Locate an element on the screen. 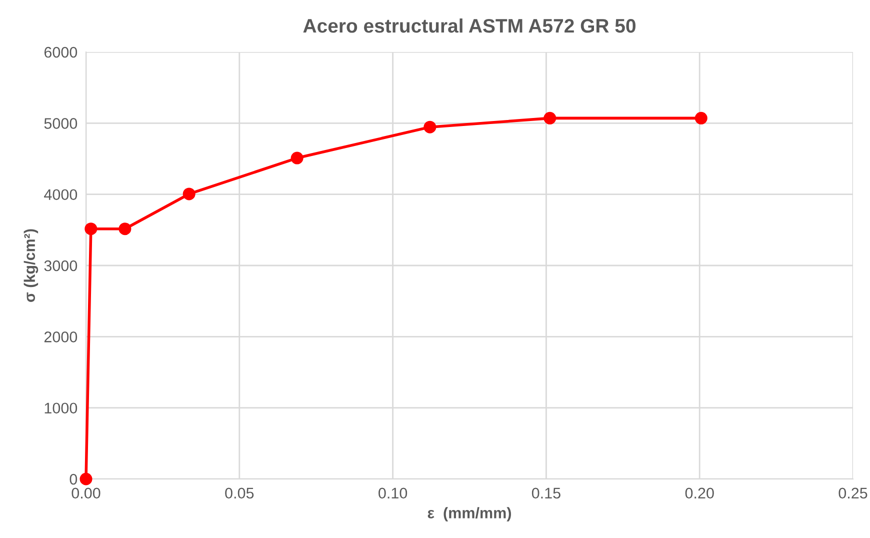 This screenshot has height=538, width=870. y-tick-label: 1000 is located at coordinates (61, 408).